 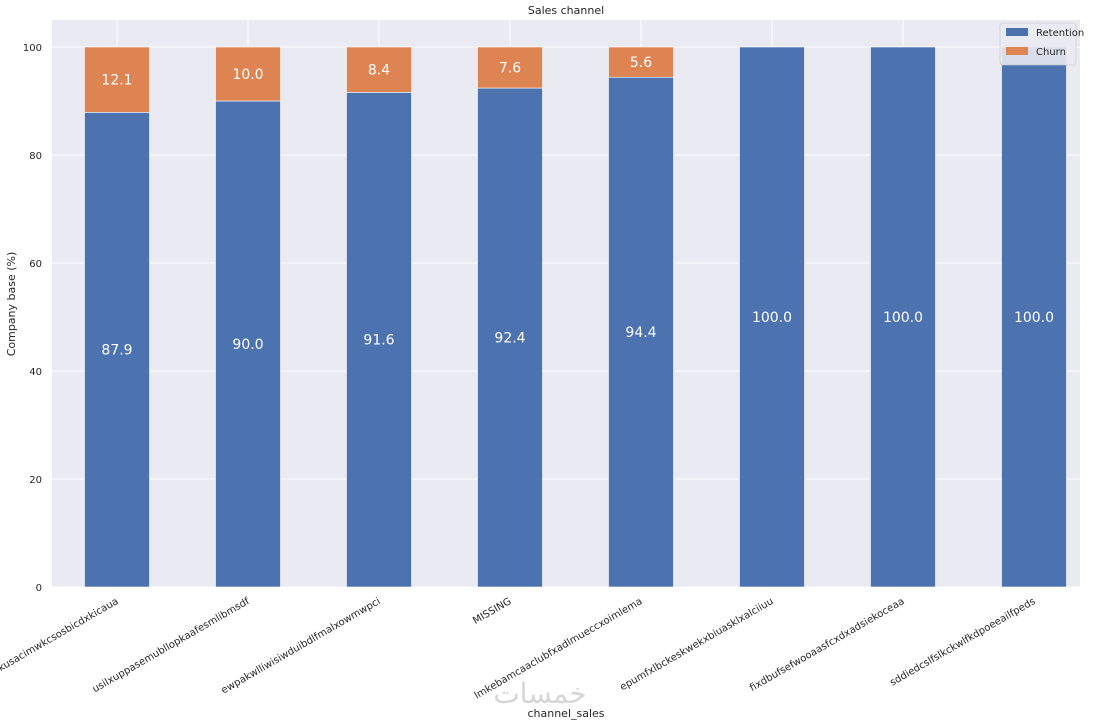 What do you see at coordinates (566, 10) in the screenshot?
I see `chart-title: Sales channel` at bounding box center [566, 10].